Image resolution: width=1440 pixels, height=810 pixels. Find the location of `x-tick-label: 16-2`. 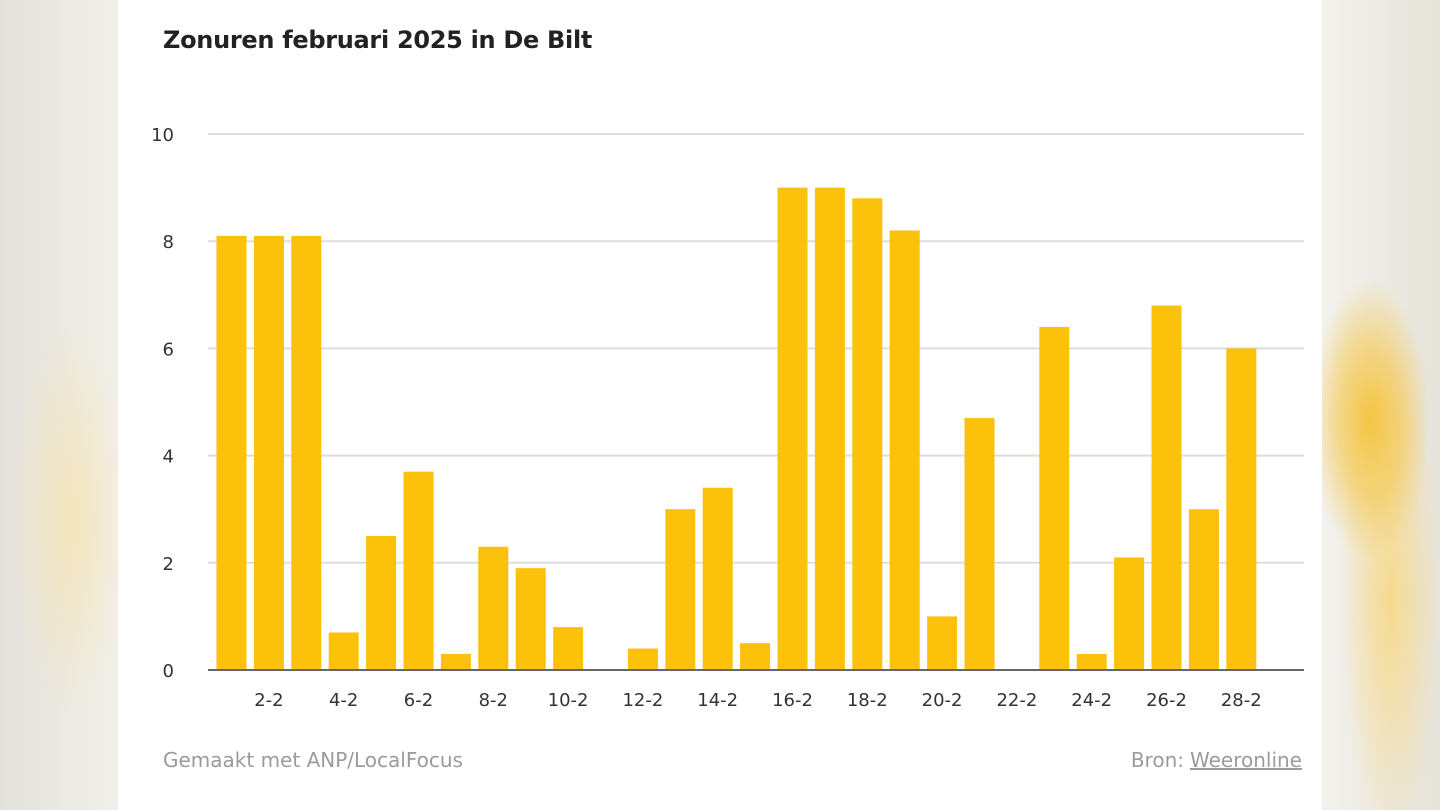

x-tick-label: 16-2 is located at coordinates (792, 700).